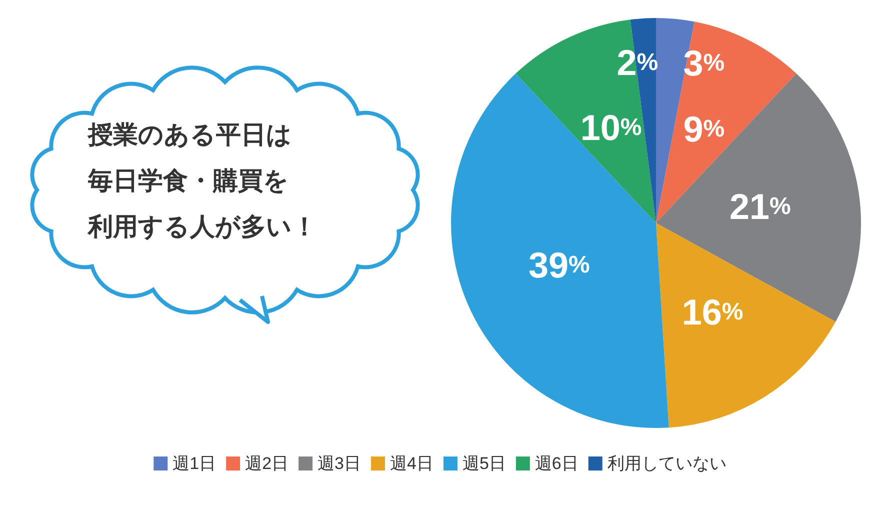 Image resolution: width=880 pixels, height=517 pixels. Describe the element at coordinates (713, 312) in the screenshot. I see `data-label: 16%` at that location.